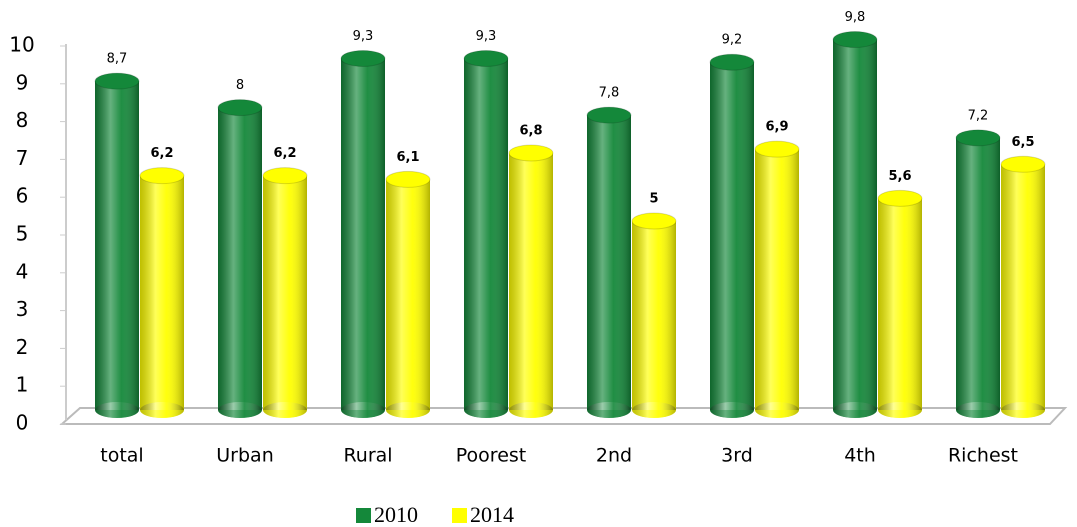 The image size is (1077, 527). Describe the element at coordinates (978, 115) in the screenshot. I see `value-label: 7,2` at that location.